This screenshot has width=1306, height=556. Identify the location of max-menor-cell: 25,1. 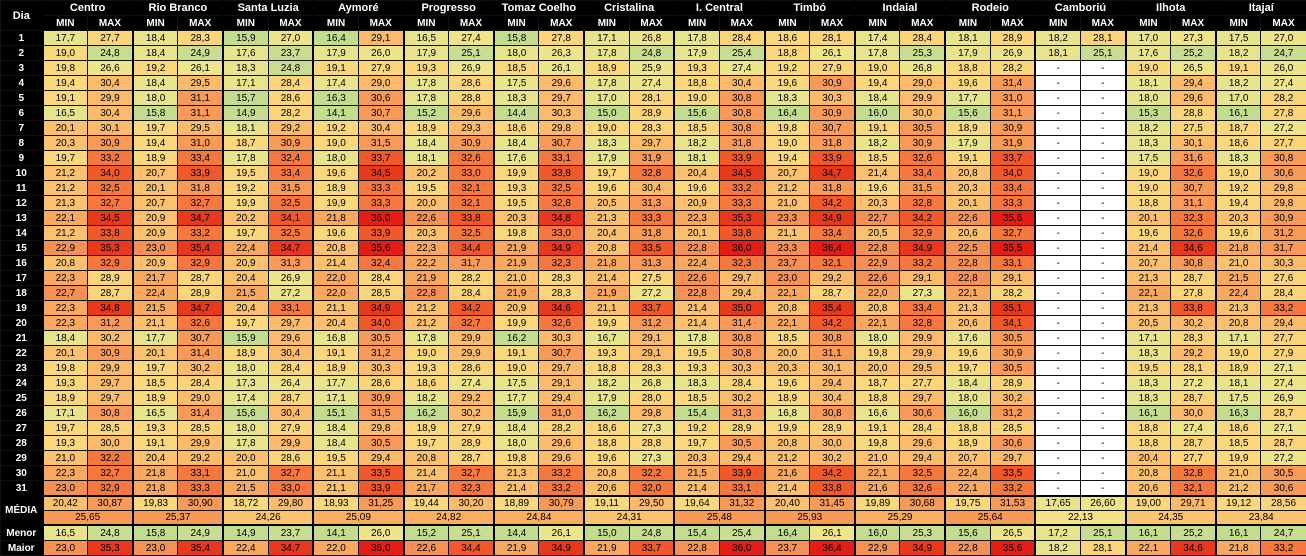
(1102, 533).